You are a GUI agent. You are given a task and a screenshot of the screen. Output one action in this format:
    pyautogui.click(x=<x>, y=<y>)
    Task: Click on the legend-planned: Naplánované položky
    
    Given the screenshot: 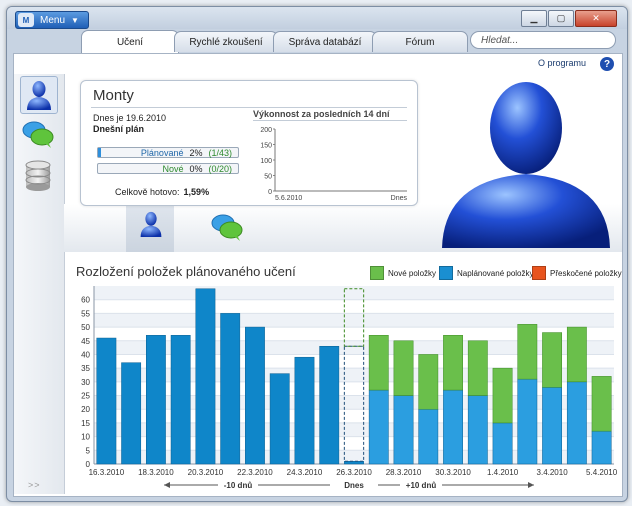 What is the action you would take?
    pyautogui.click(x=486, y=273)
    